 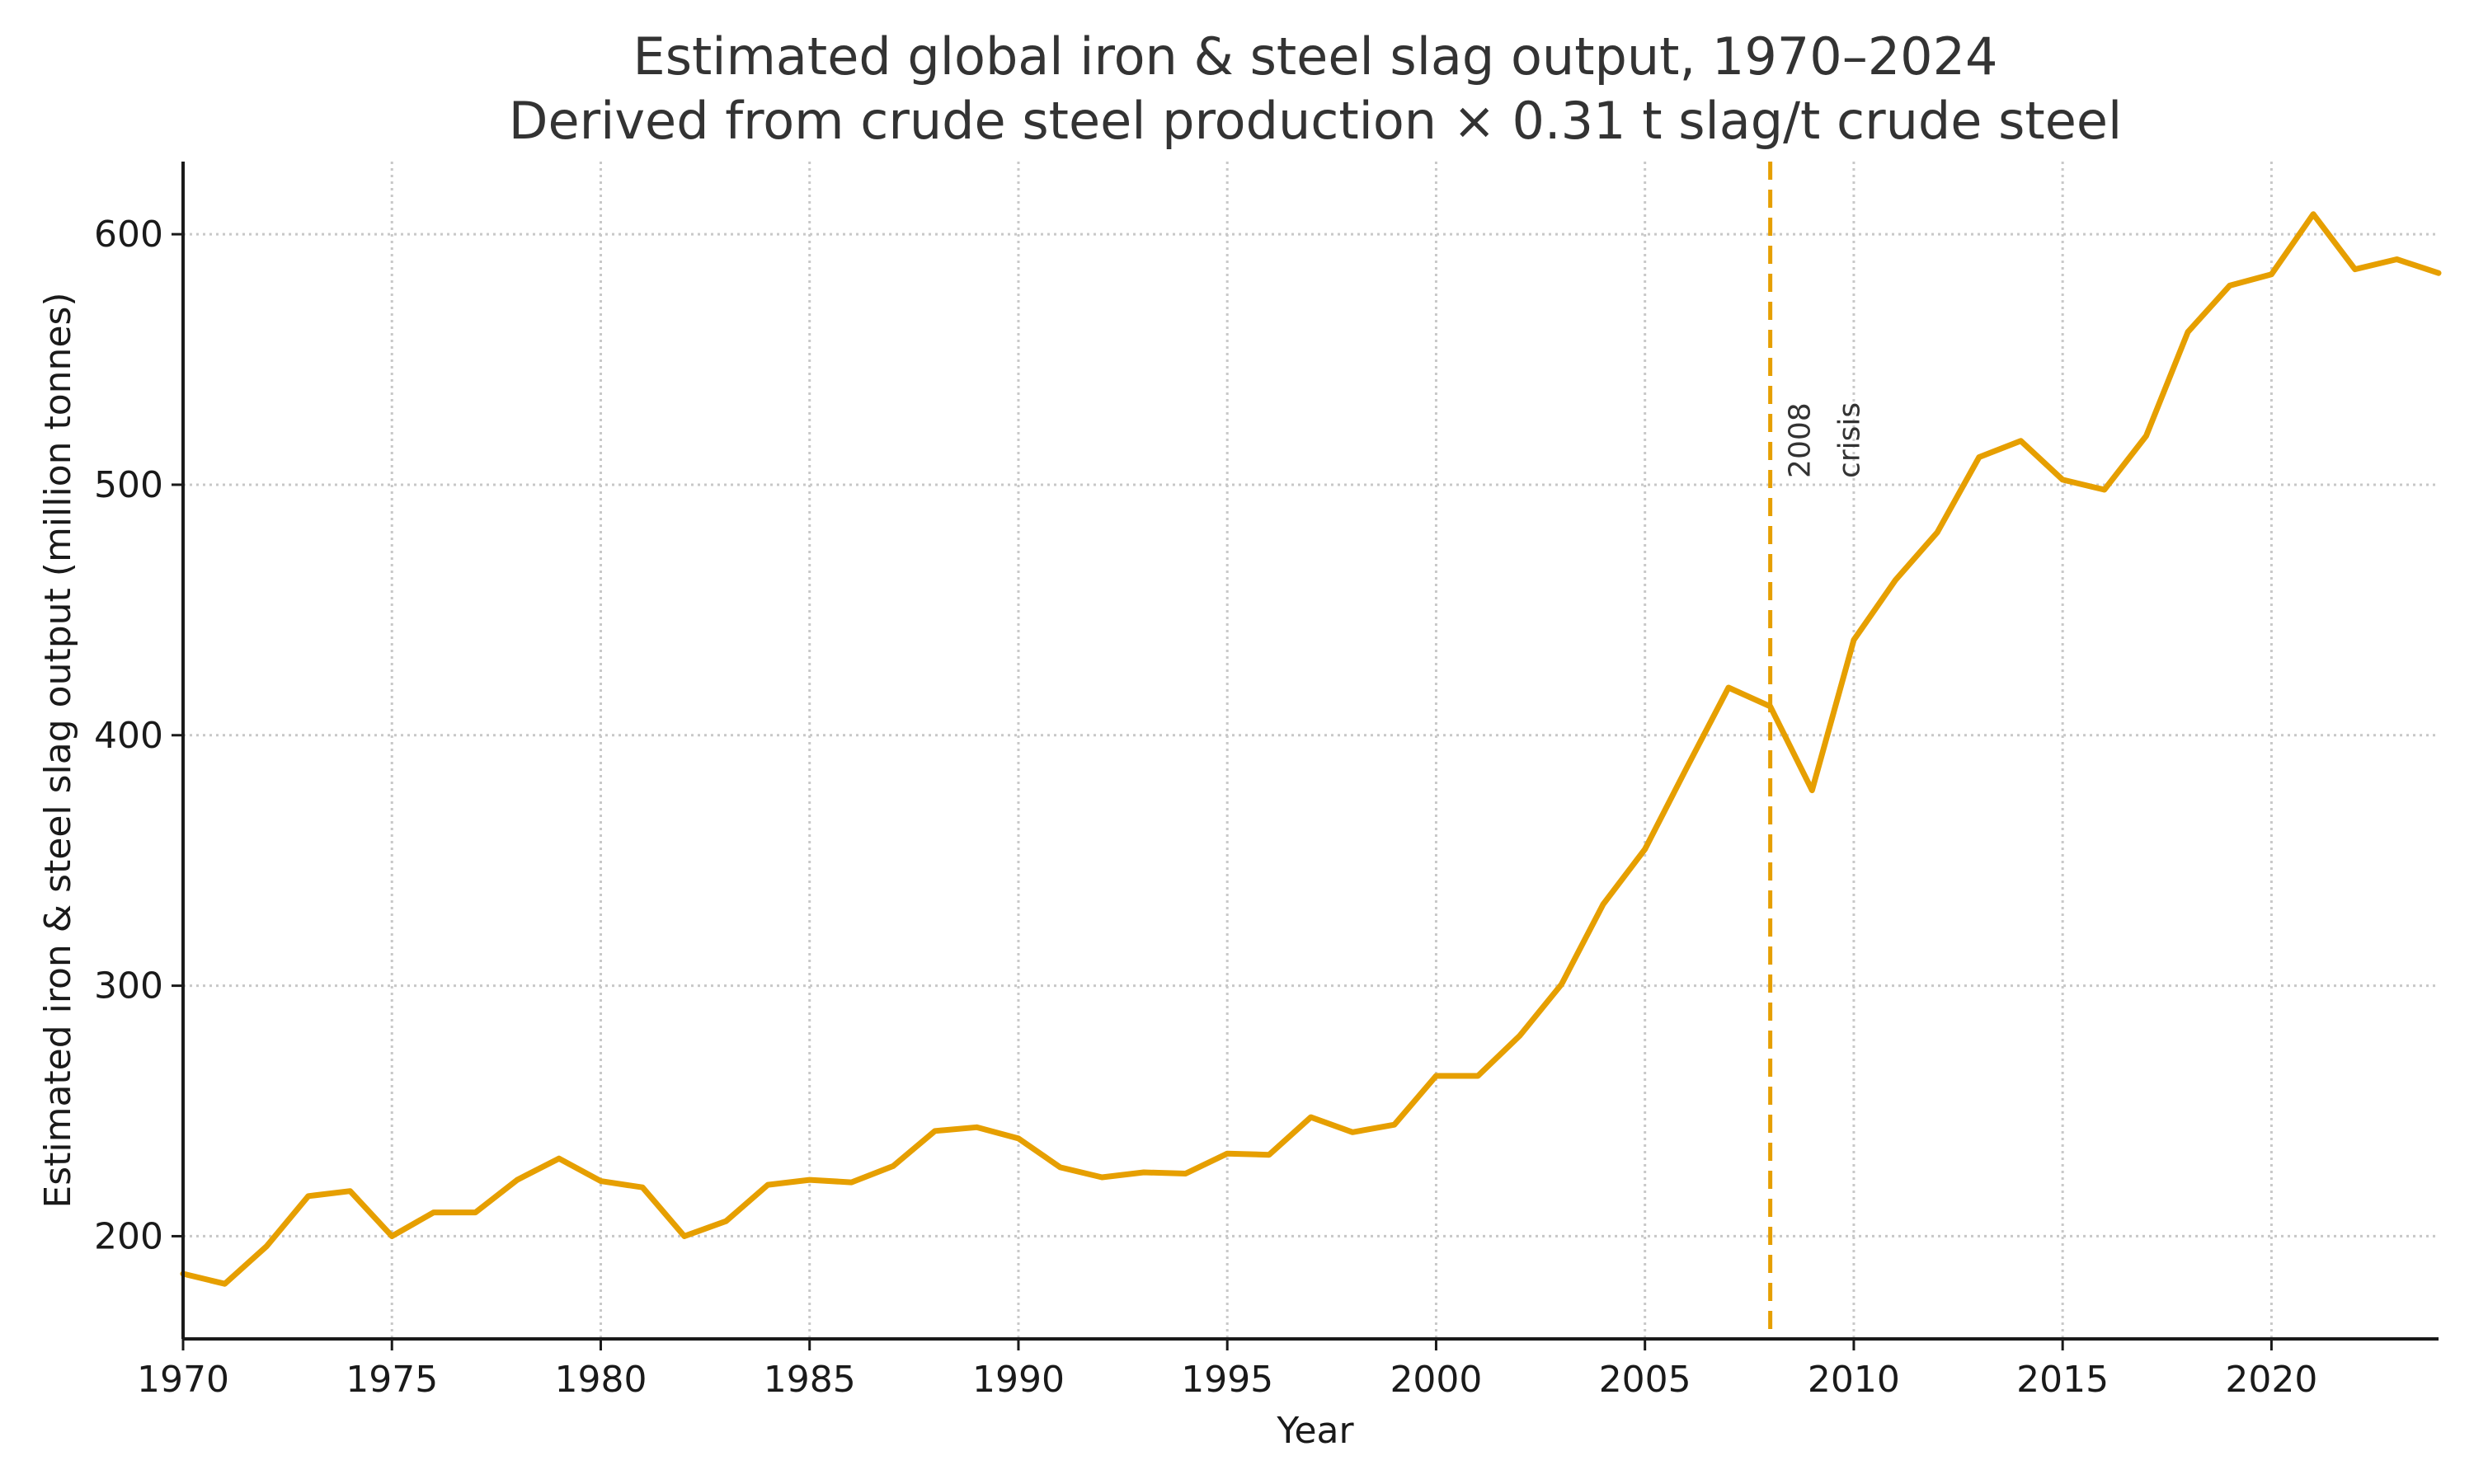 I want to click on y-tick-label: 500, so click(x=128, y=485).